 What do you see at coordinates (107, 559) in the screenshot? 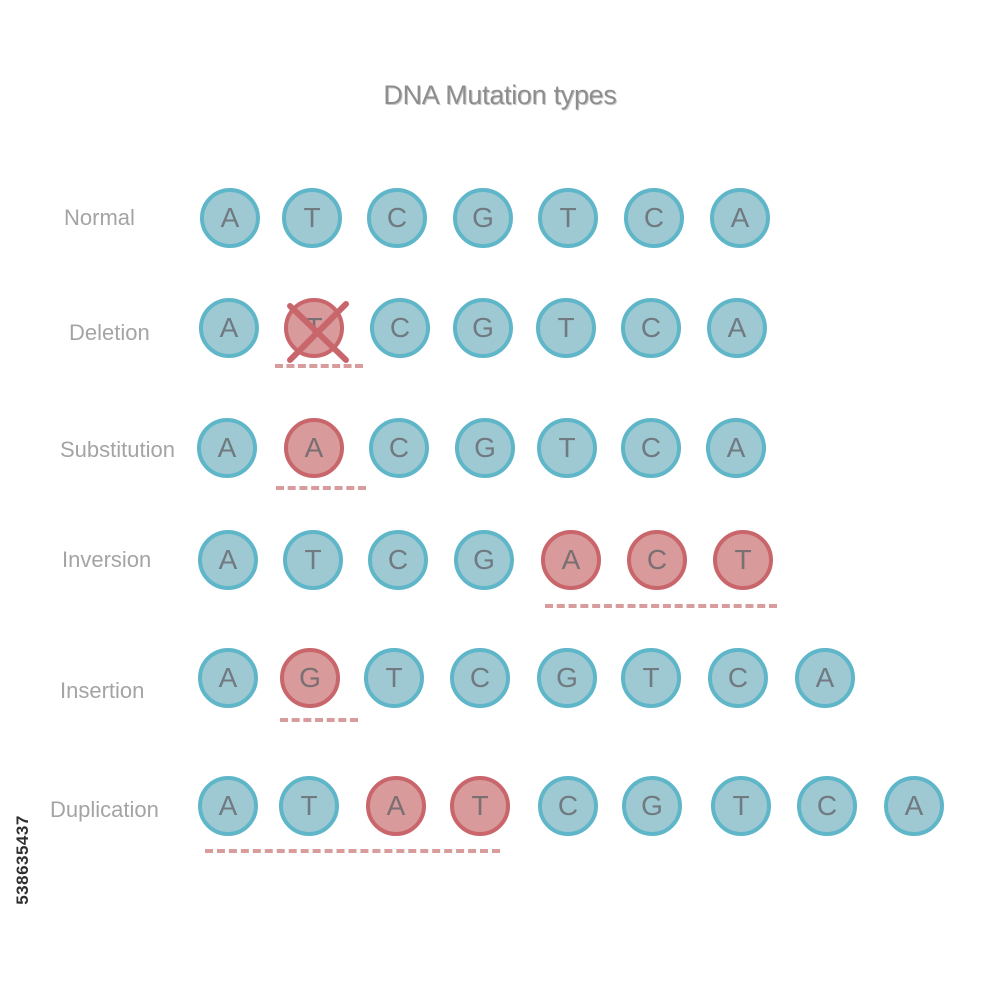
I see `row-label-inversion: Inversion` at bounding box center [107, 559].